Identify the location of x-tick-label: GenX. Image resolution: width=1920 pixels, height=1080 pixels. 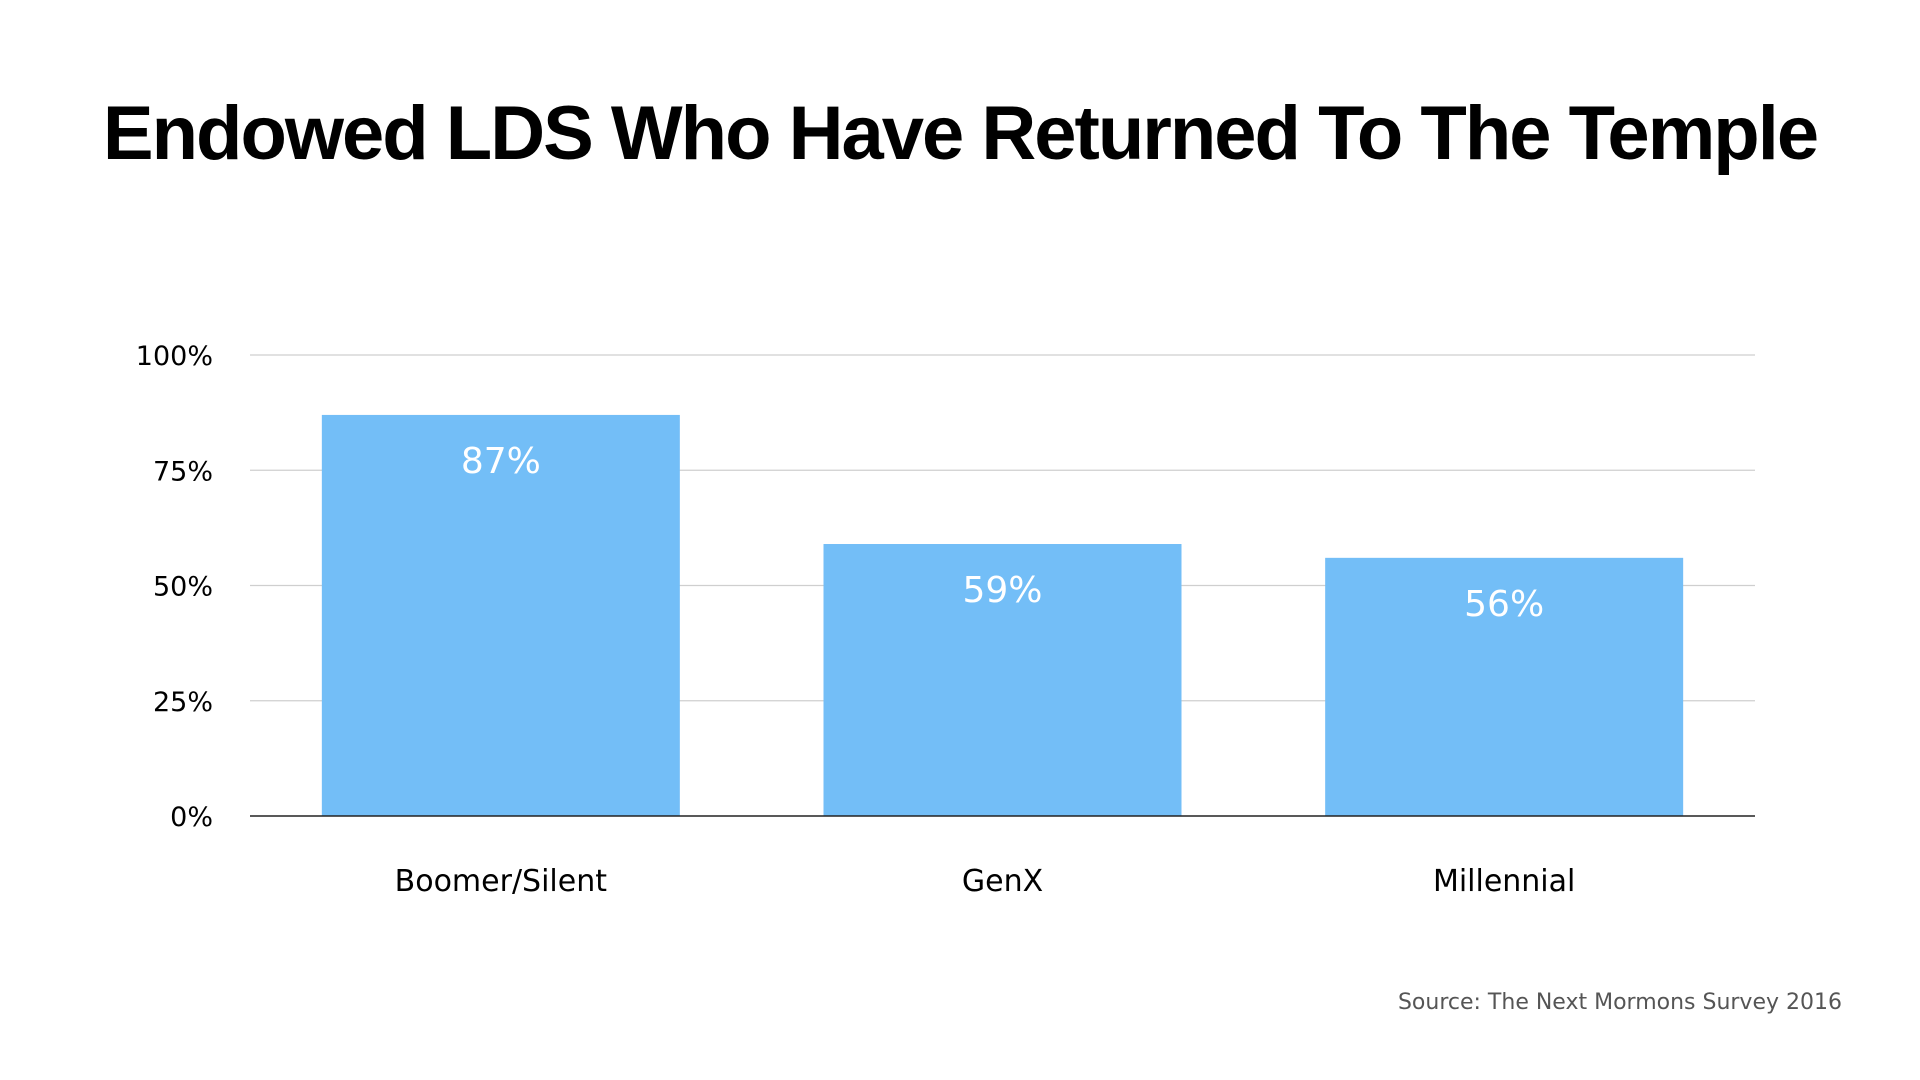
(1002, 881).